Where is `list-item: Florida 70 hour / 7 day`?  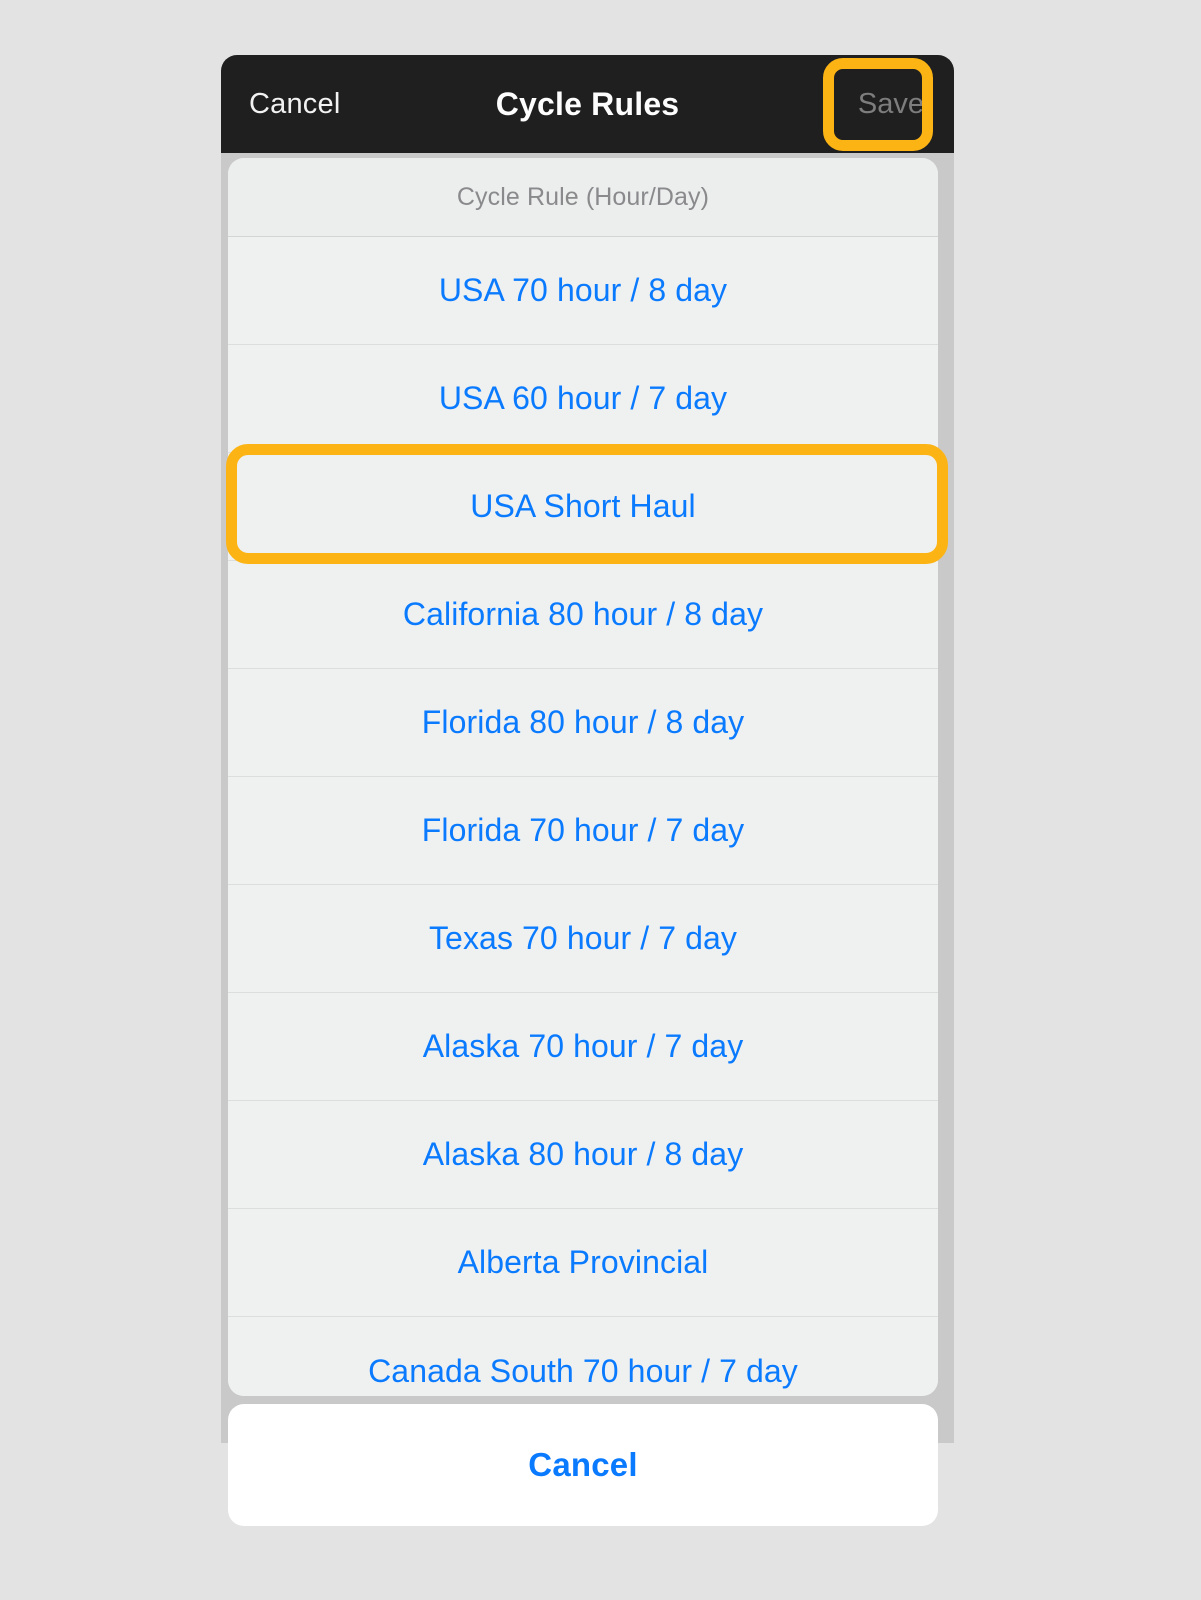 list-item: Florida 70 hour / 7 day is located at coordinates (583, 831).